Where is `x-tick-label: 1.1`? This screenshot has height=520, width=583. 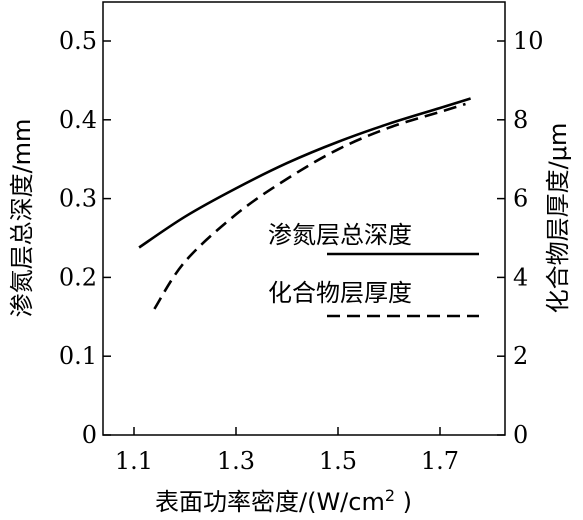 x-tick-label: 1.1 is located at coordinates (134, 461).